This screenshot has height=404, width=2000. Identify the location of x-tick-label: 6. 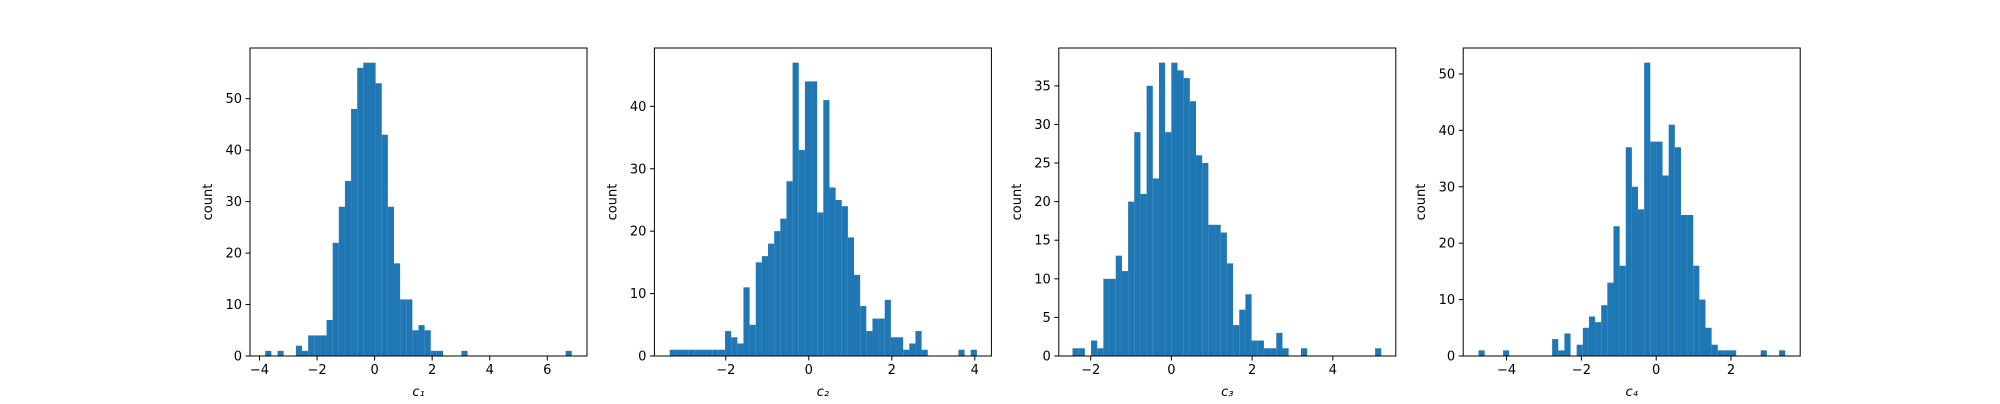
(547, 370).